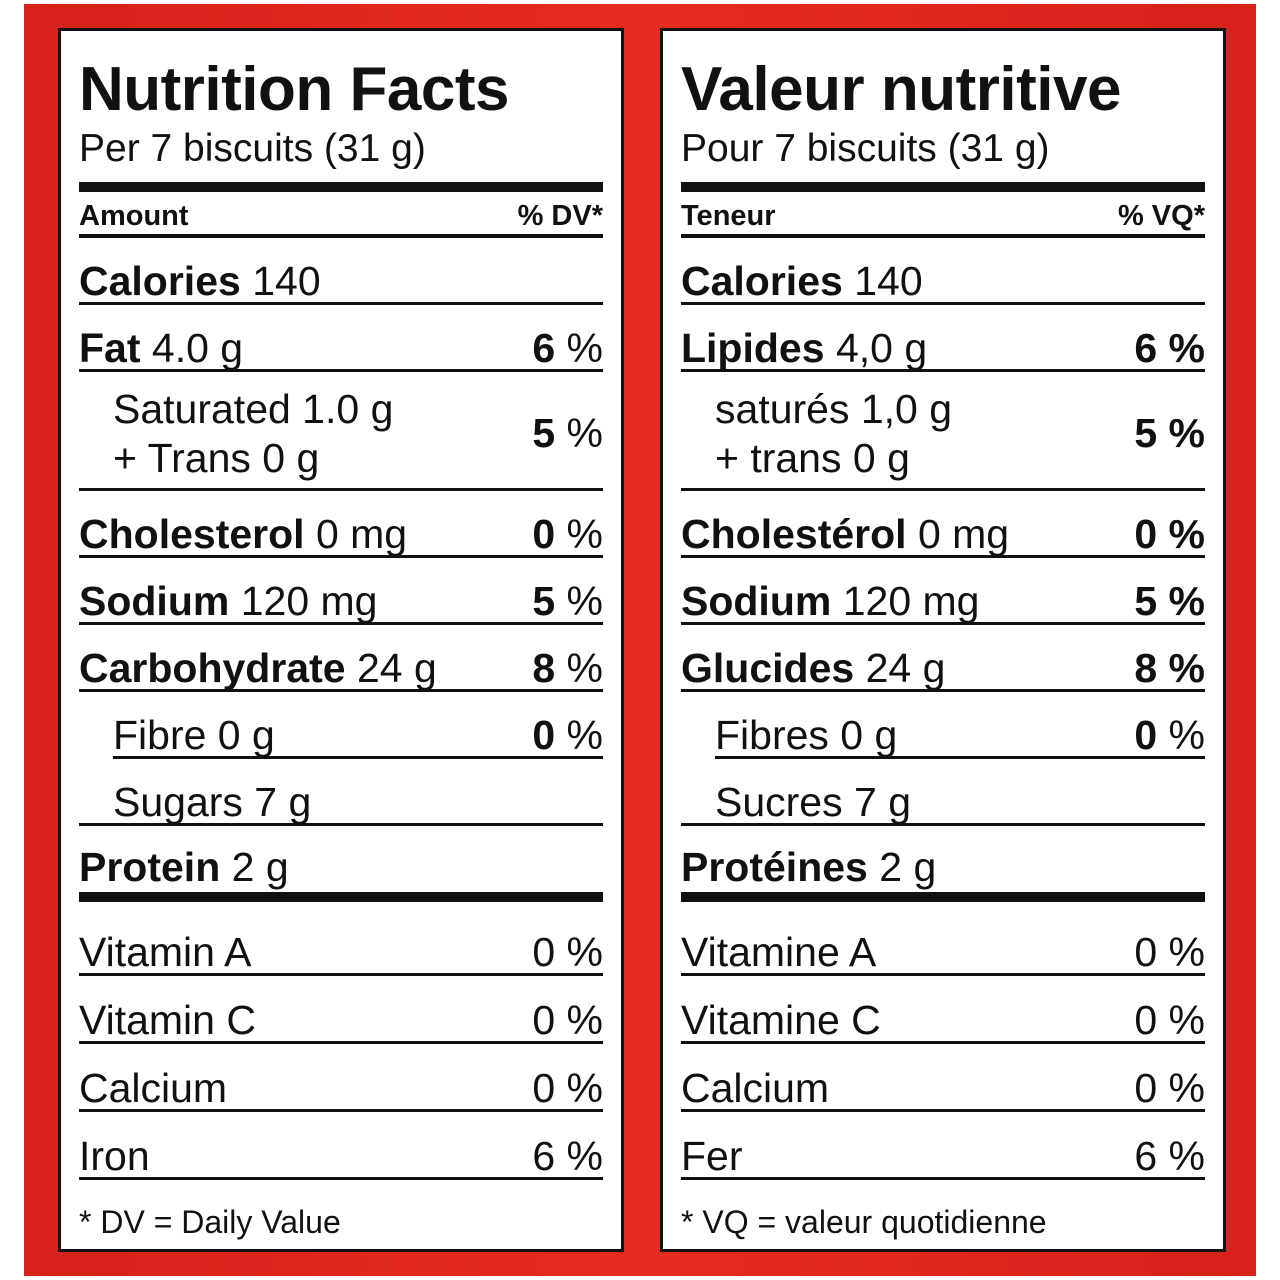 The width and height of the screenshot is (1280, 1280). I want to click on calories-row: Calories 140, so click(341, 271).